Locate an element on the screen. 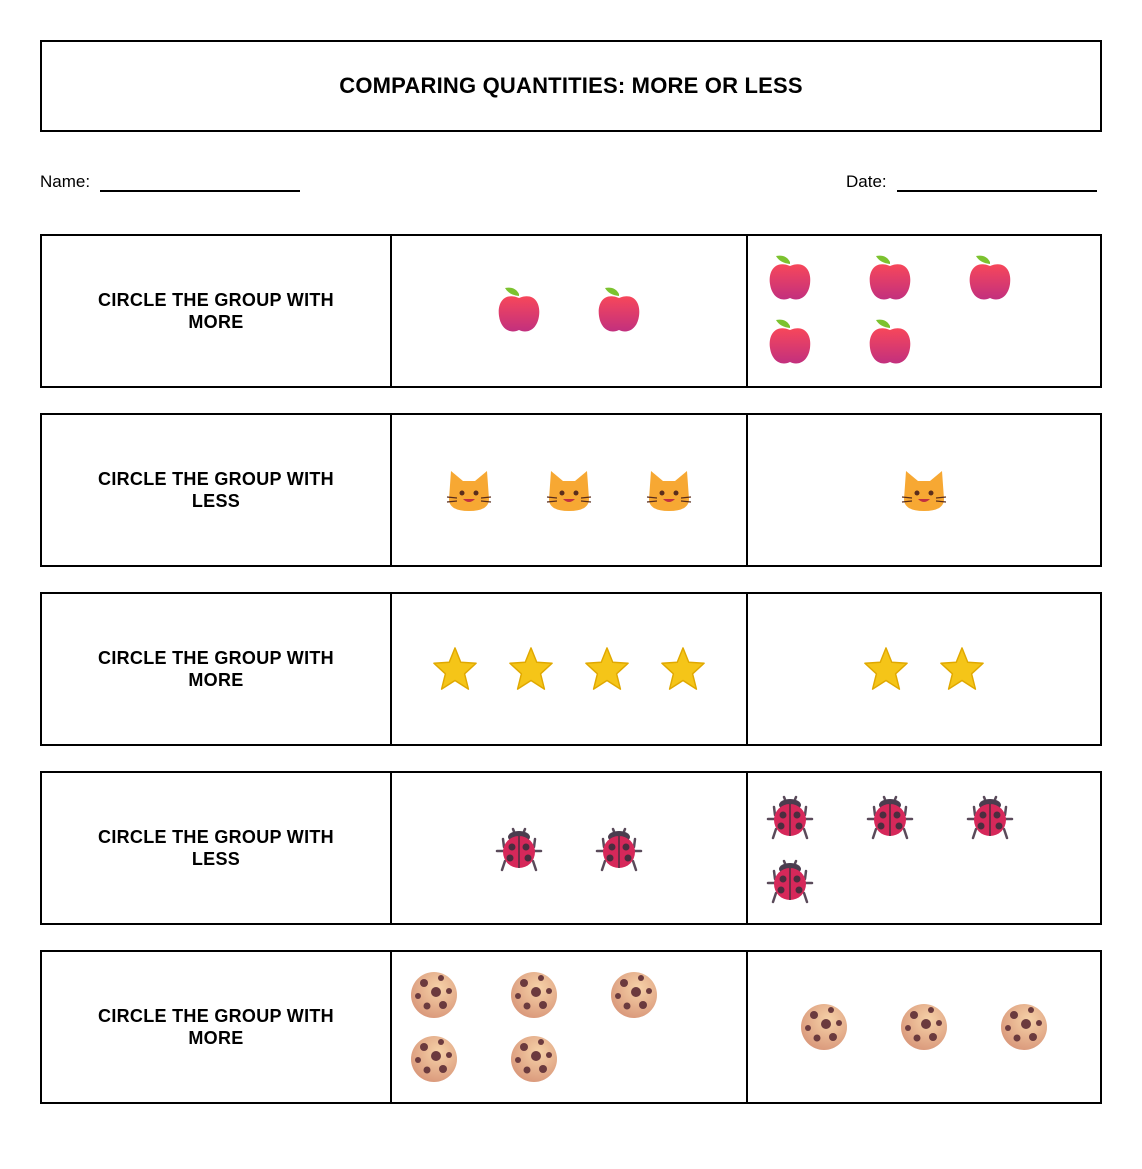 The width and height of the screenshot is (1142, 1169). date-blank is located at coordinates (996, 184).